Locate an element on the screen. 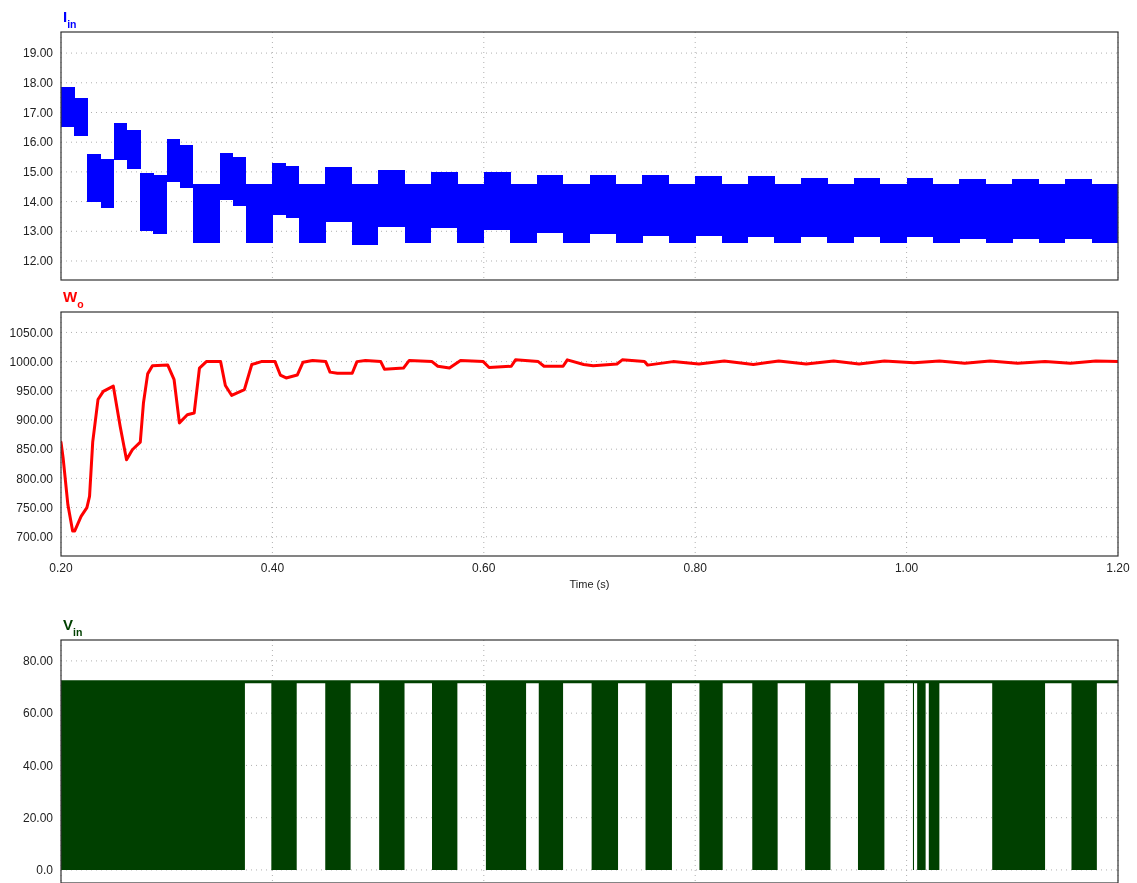 This screenshot has height=883, width=1137. x-tick-label: 0.80 is located at coordinates (695, 568).